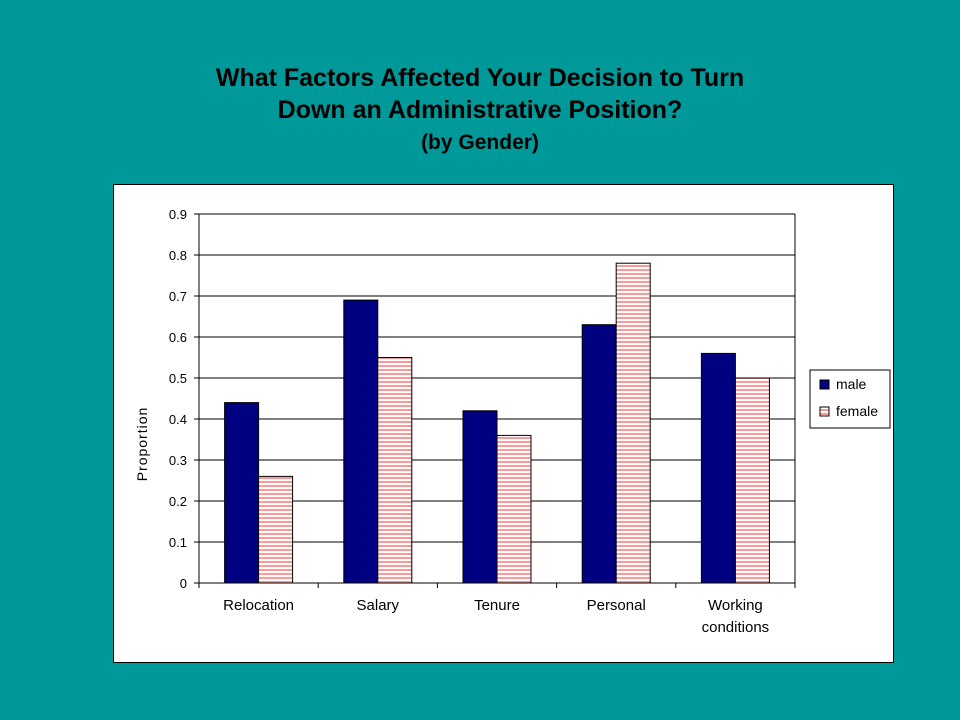 The width and height of the screenshot is (960, 720). Describe the element at coordinates (497, 605) in the screenshot. I see `x-tick-label: Tenure` at that location.